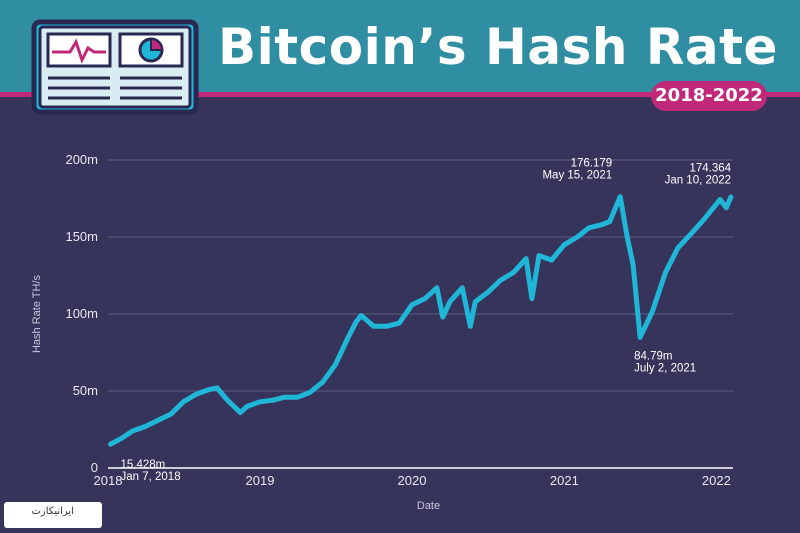 This screenshot has width=800, height=533. What do you see at coordinates (428, 506) in the screenshot?
I see `x-axis-label: Date` at bounding box center [428, 506].